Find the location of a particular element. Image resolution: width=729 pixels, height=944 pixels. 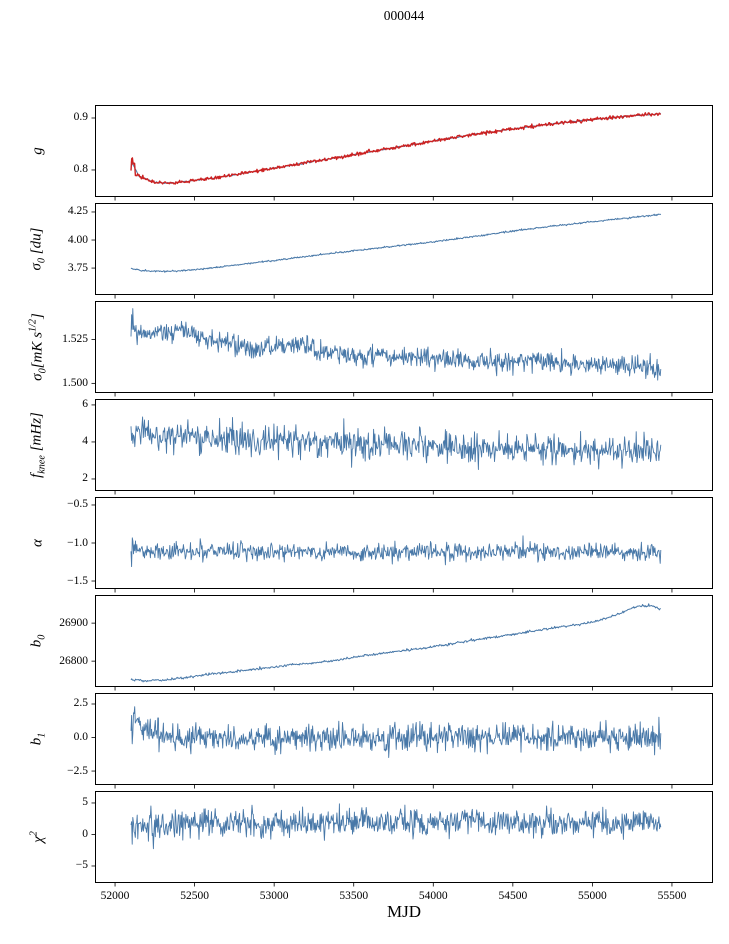

panel-alpha is located at coordinates (402, 545).